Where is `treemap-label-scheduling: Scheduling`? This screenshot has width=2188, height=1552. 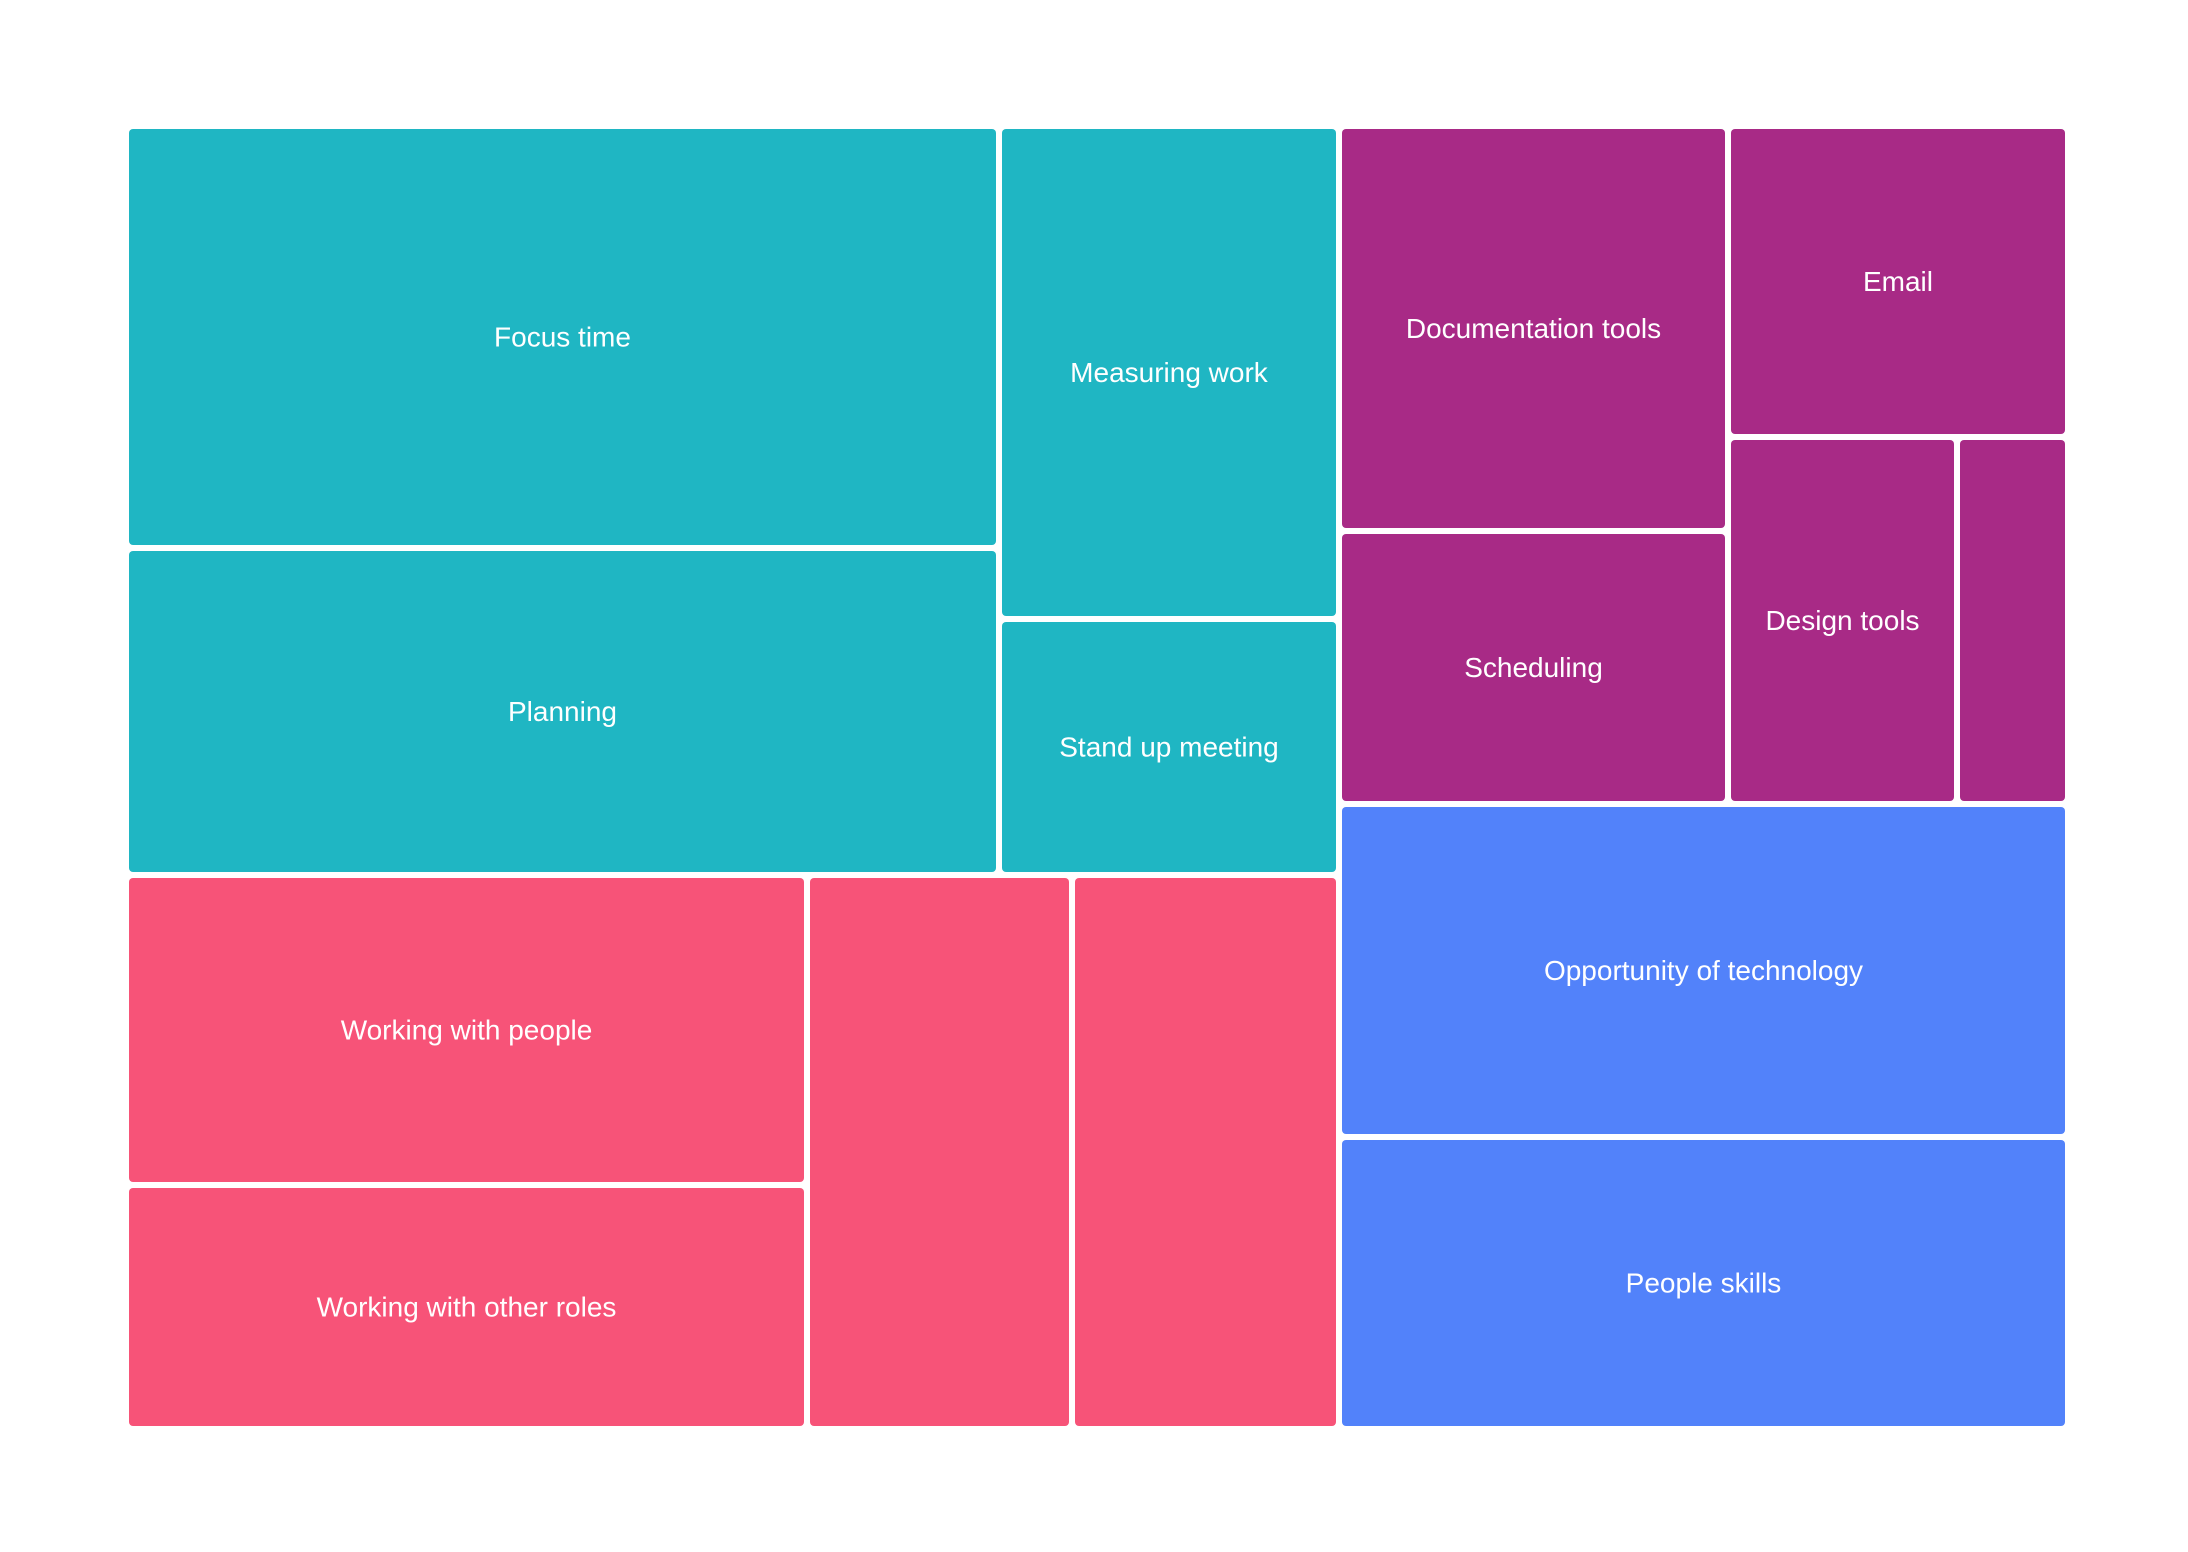 treemap-label-scheduling: Scheduling is located at coordinates (1533, 667).